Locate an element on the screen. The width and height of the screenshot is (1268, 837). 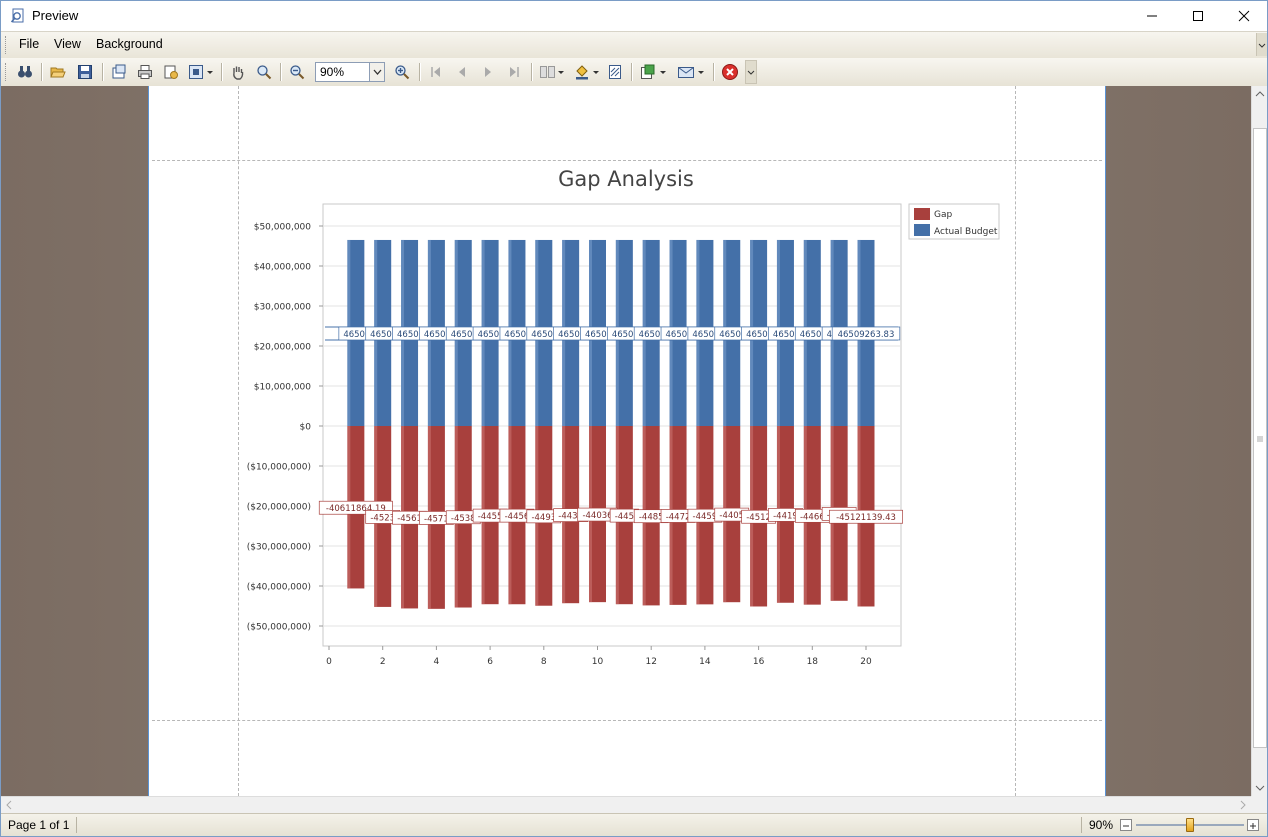
status-bar: Page 1 of 1 90% is located at coordinates (634, 824).